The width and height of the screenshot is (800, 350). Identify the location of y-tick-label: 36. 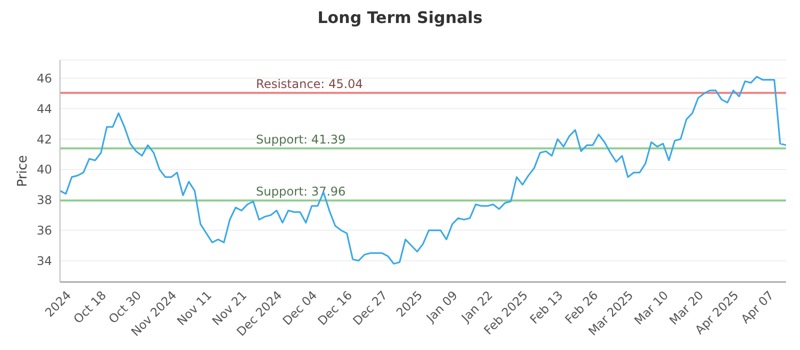
(44, 231).